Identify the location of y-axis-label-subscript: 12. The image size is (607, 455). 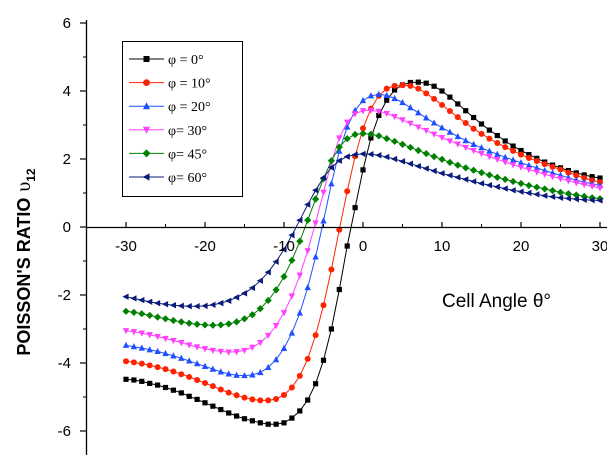
(31, 175).